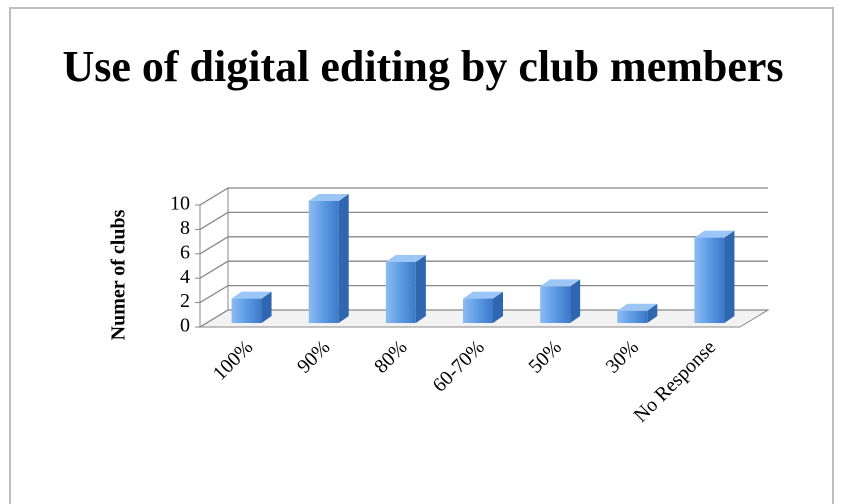  I want to click on y-tick-label: 6, so click(185, 252).